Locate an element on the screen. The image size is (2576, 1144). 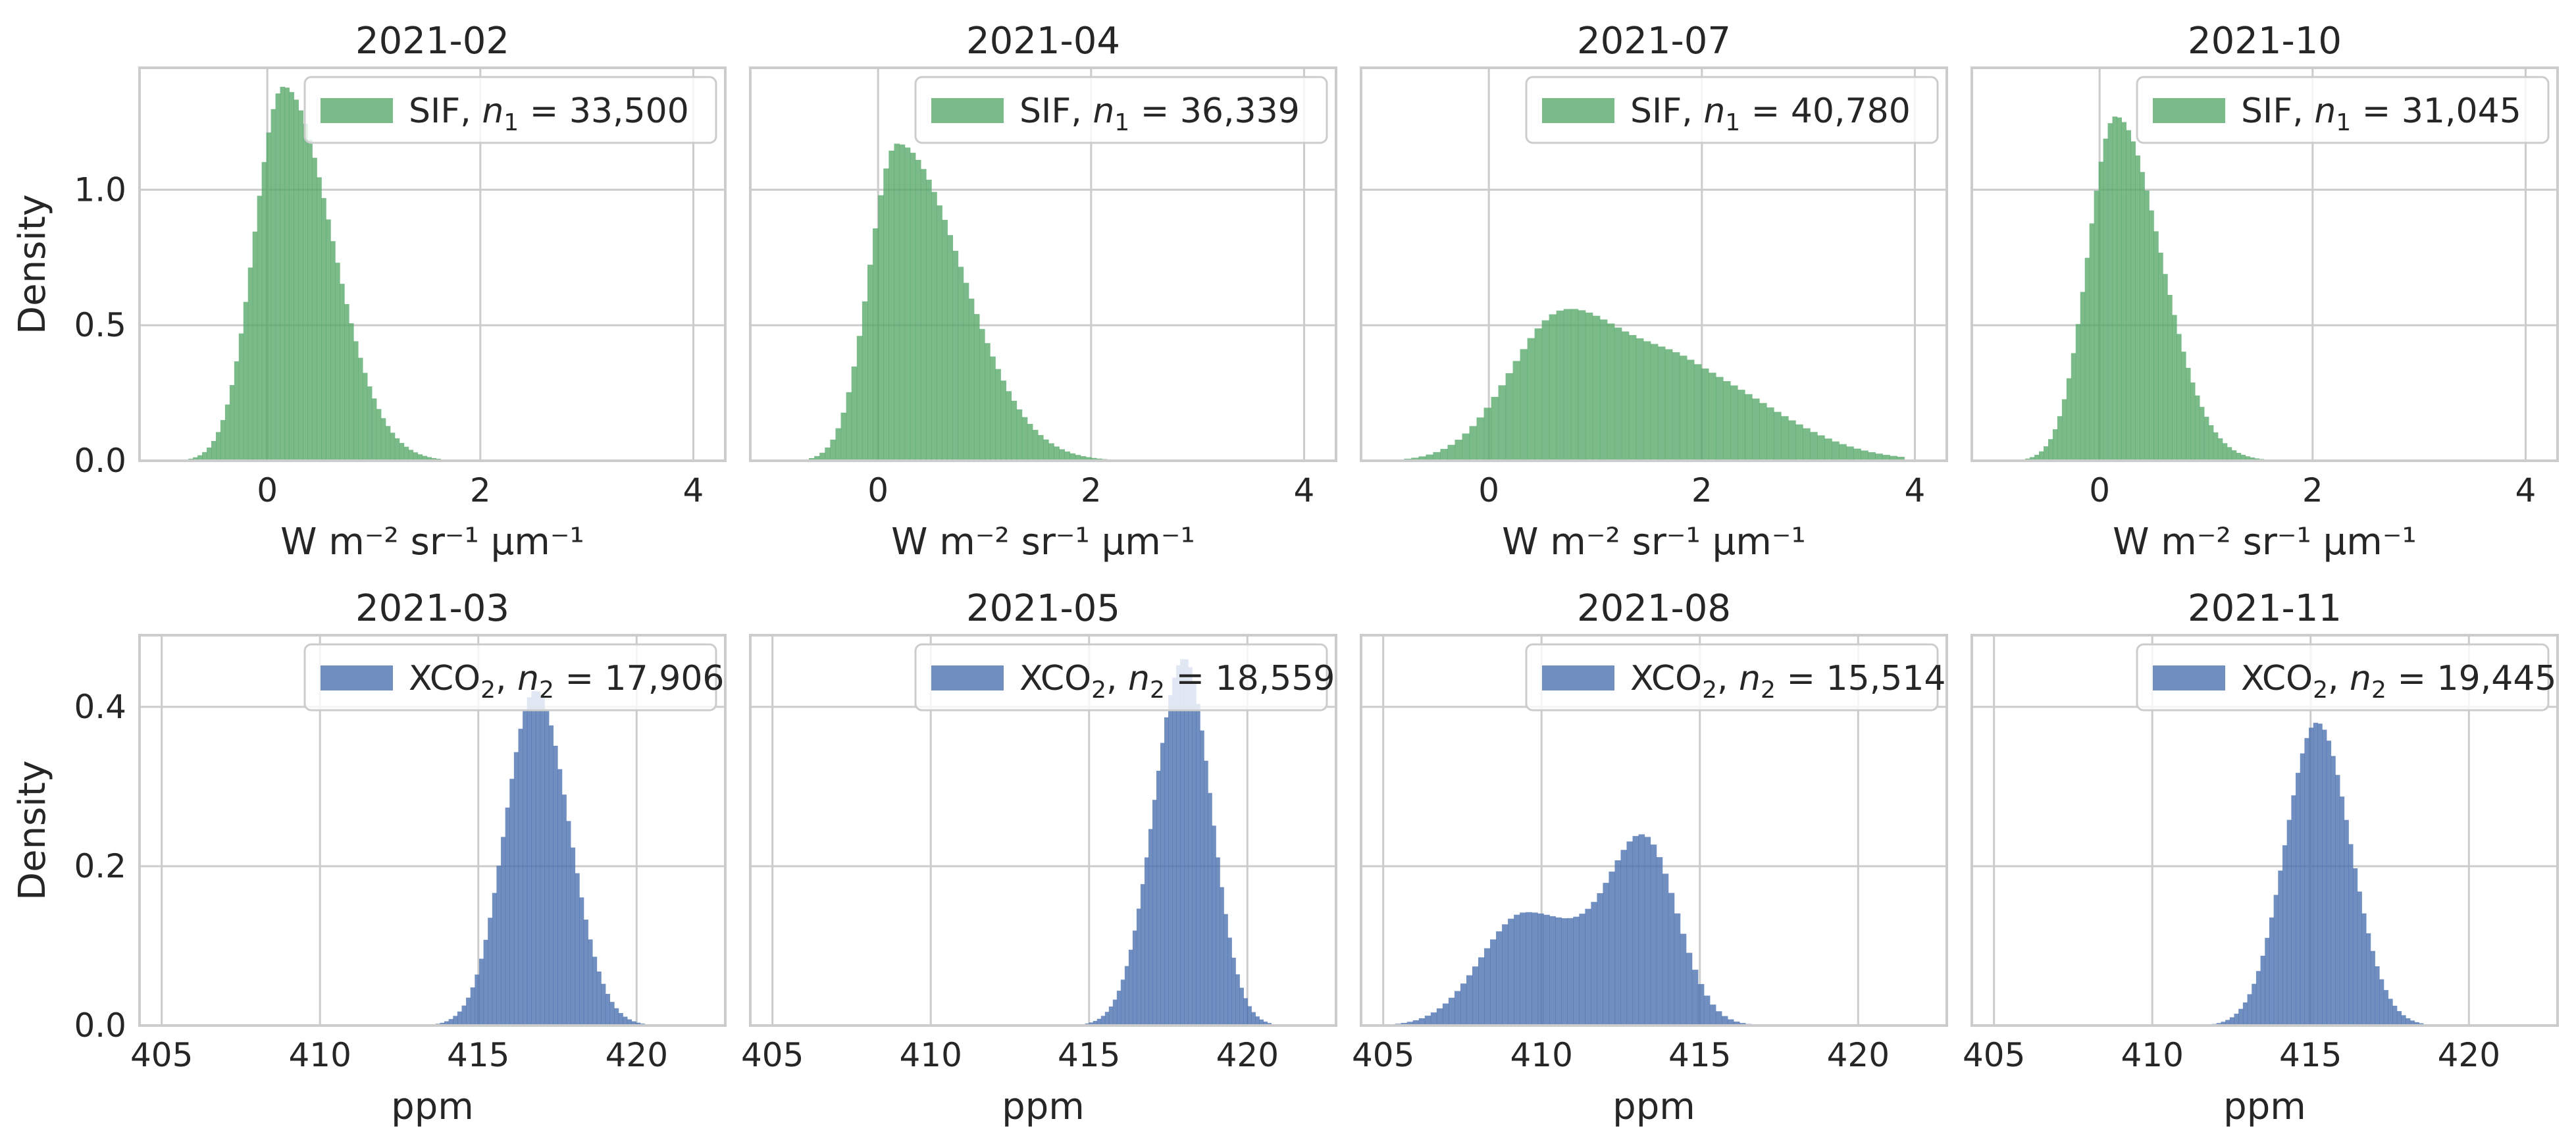
legend-label: SIF, n1 = 31,045 is located at coordinates (2381, 113).